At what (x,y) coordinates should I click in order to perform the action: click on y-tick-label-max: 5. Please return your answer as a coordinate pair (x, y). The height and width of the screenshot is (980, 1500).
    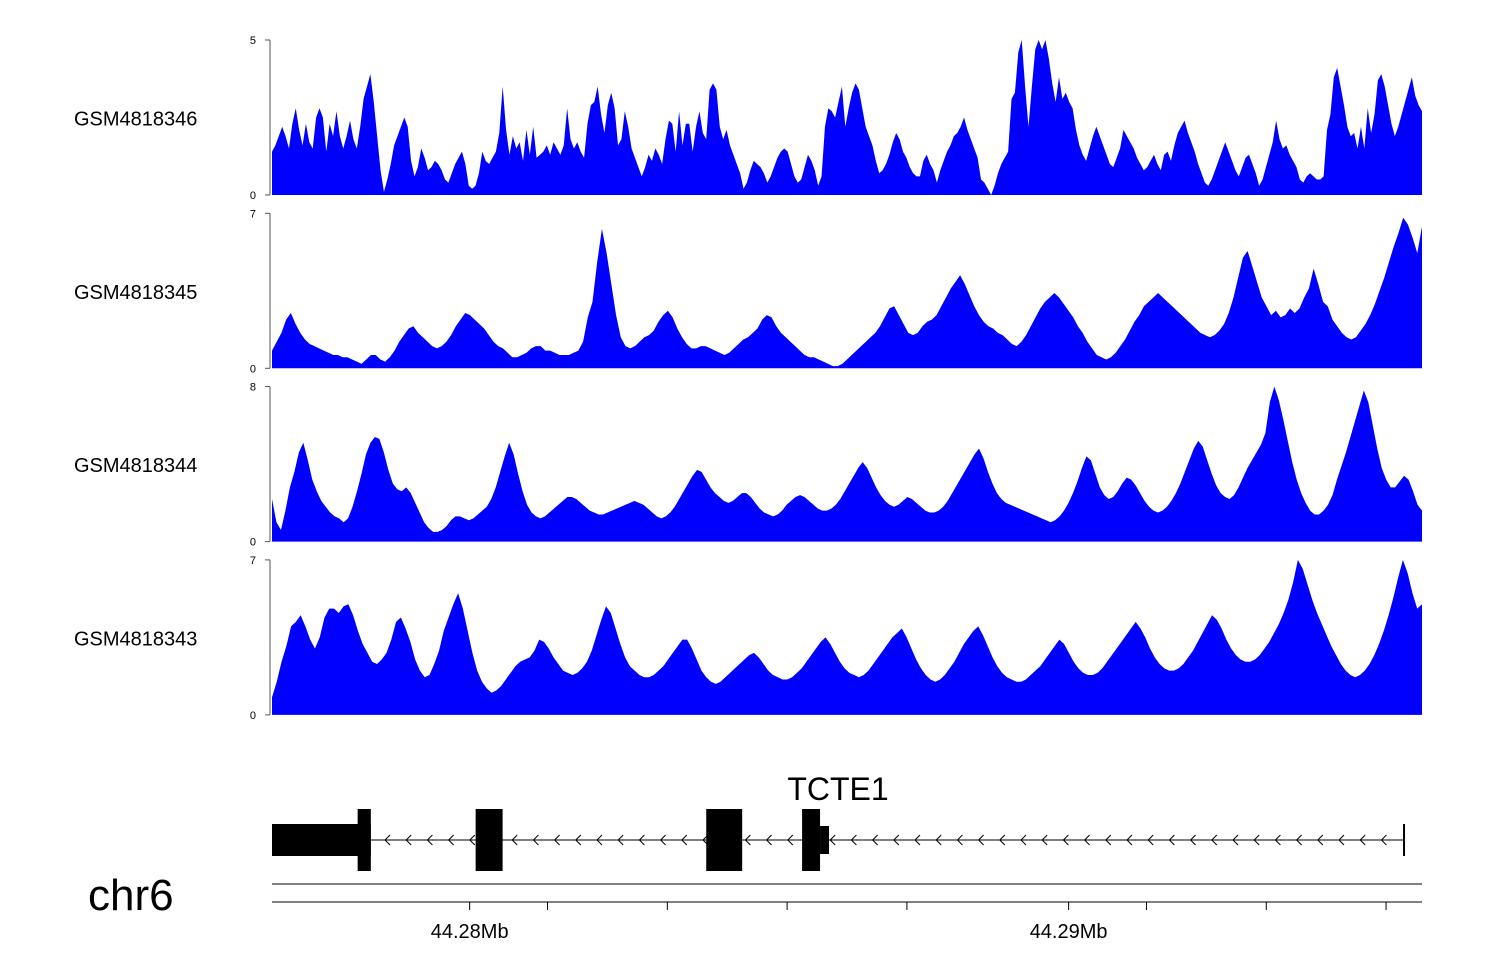
    Looking at the image, I should click on (253, 41).